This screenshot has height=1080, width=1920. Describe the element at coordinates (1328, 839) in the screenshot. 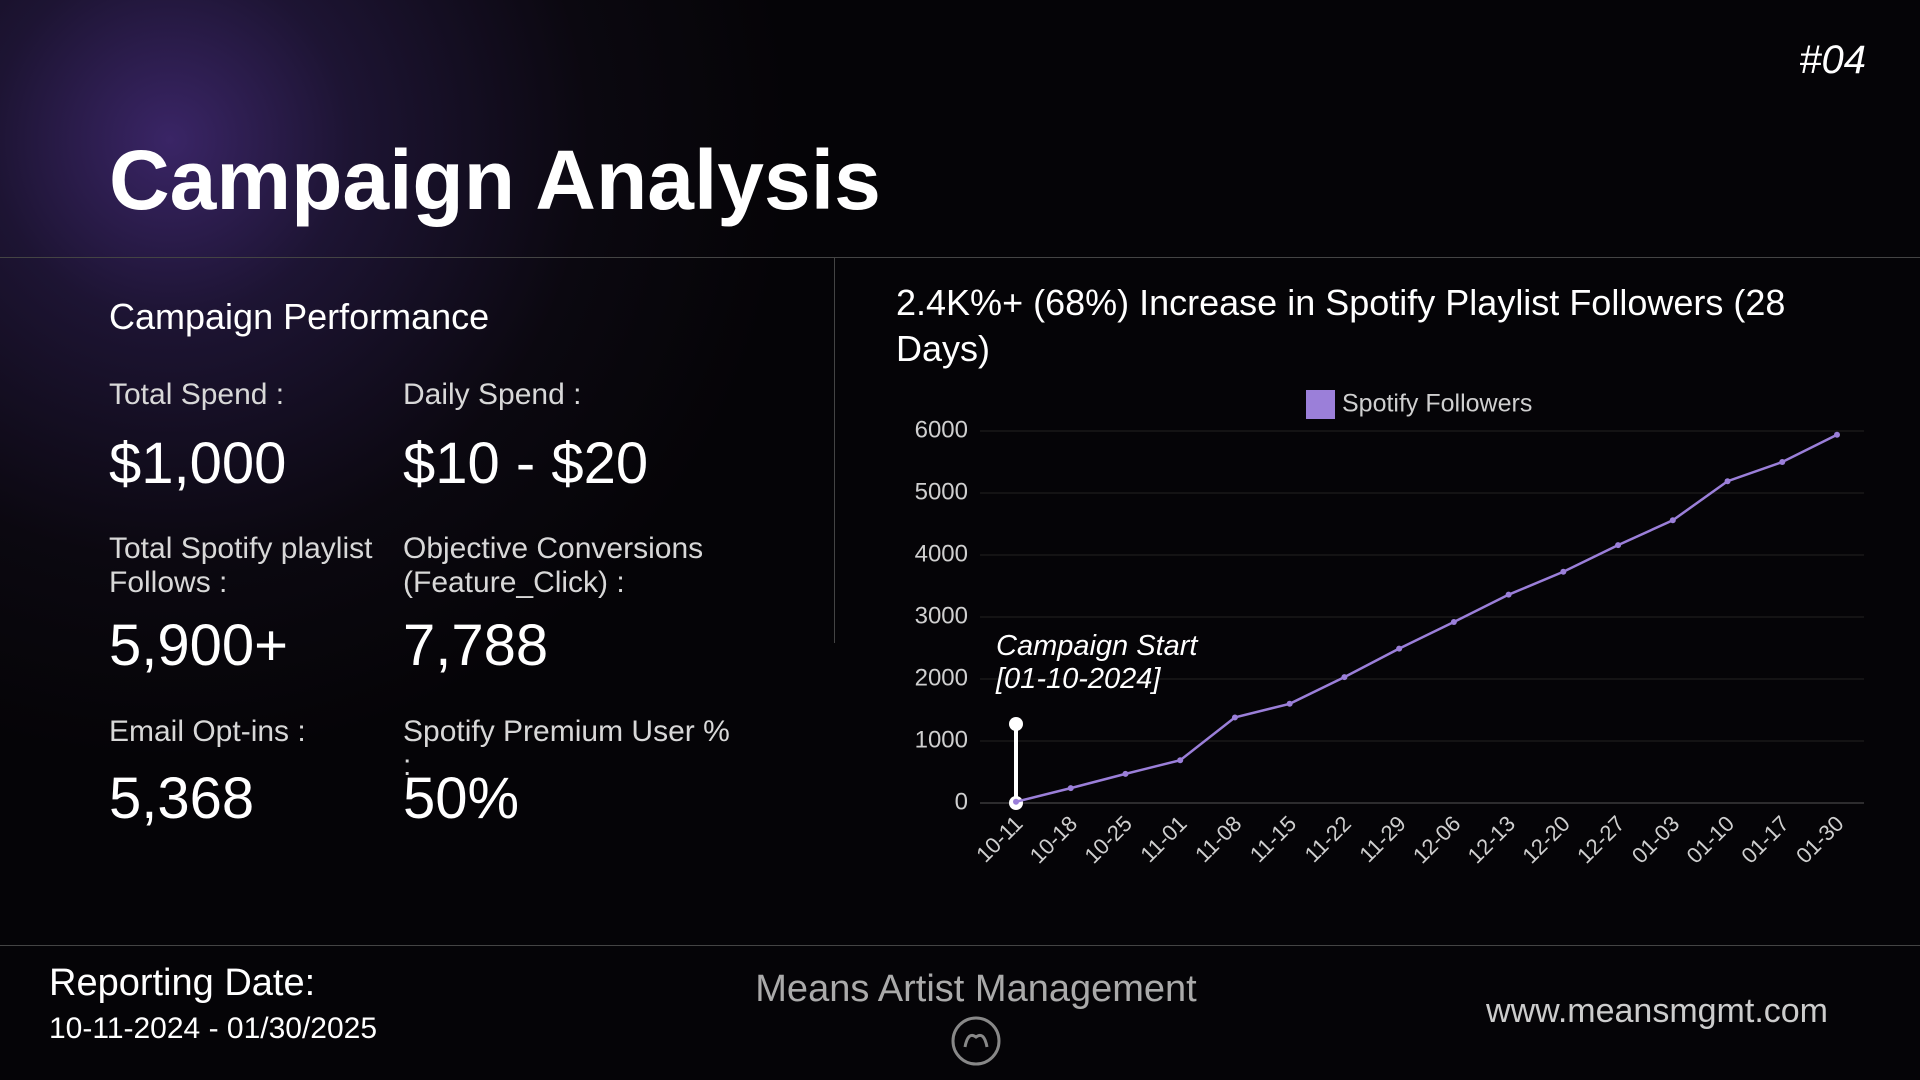

I see `x-tick-label: 11-22` at that location.